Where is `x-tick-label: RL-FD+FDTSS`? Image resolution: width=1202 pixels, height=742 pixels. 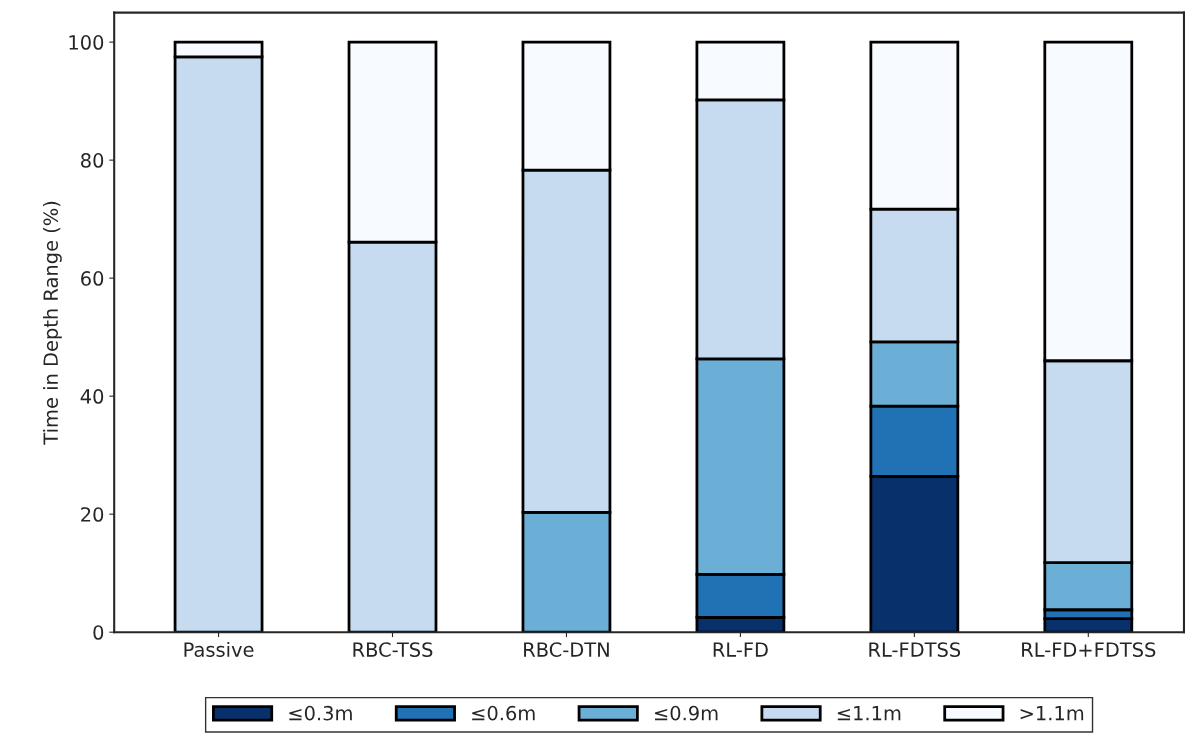 x-tick-label: RL-FD+FDTSS is located at coordinates (1089, 649).